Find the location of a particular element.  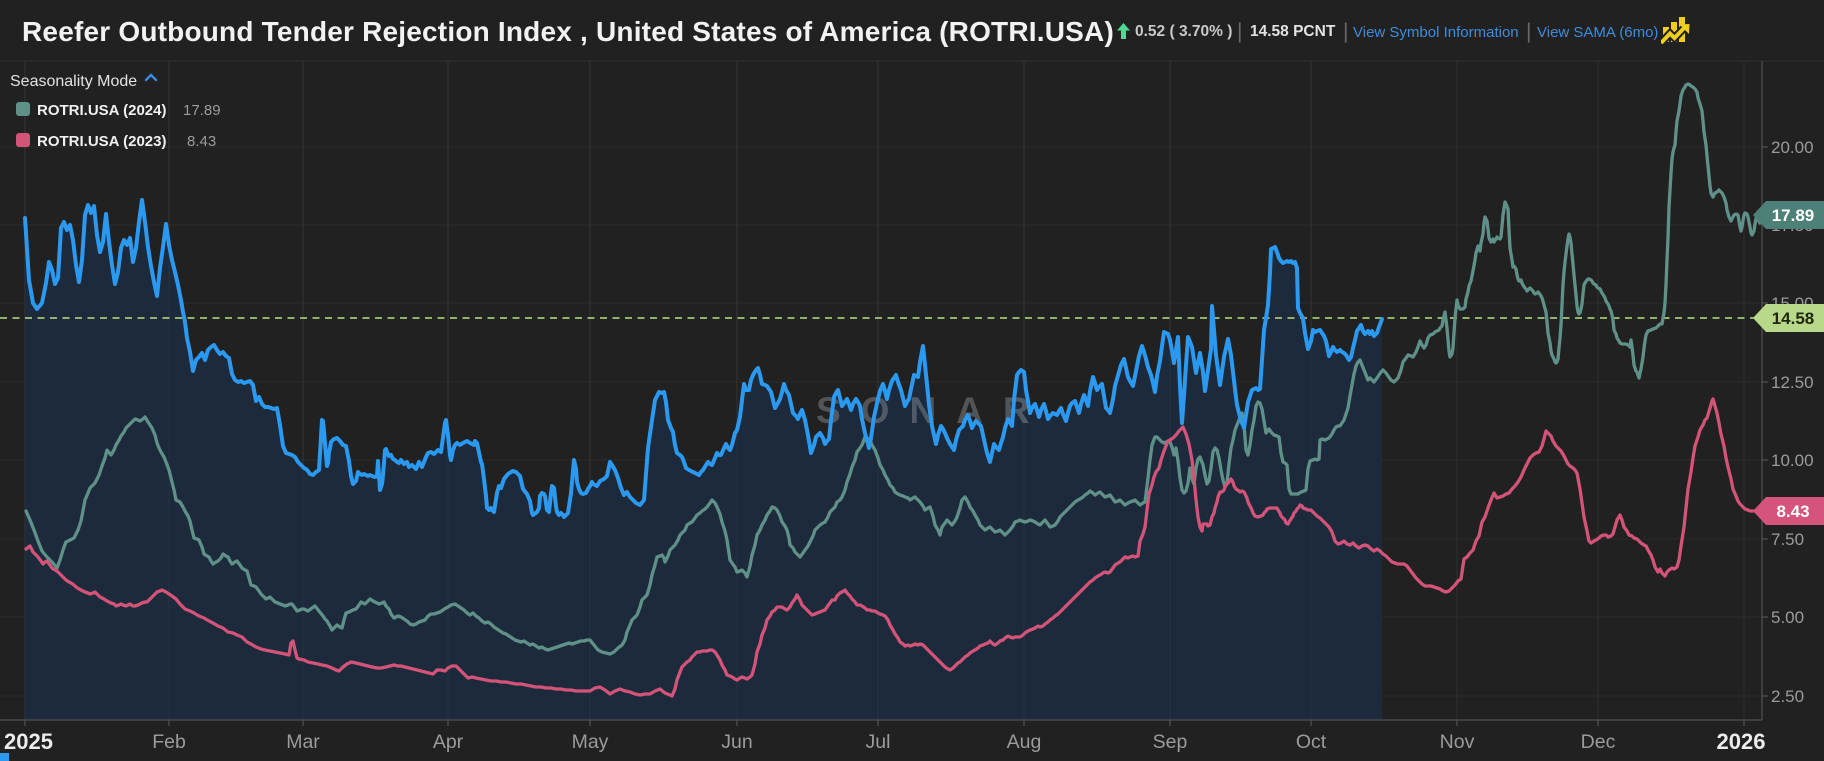

svg-text: Feb is located at coordinates (169, 742).